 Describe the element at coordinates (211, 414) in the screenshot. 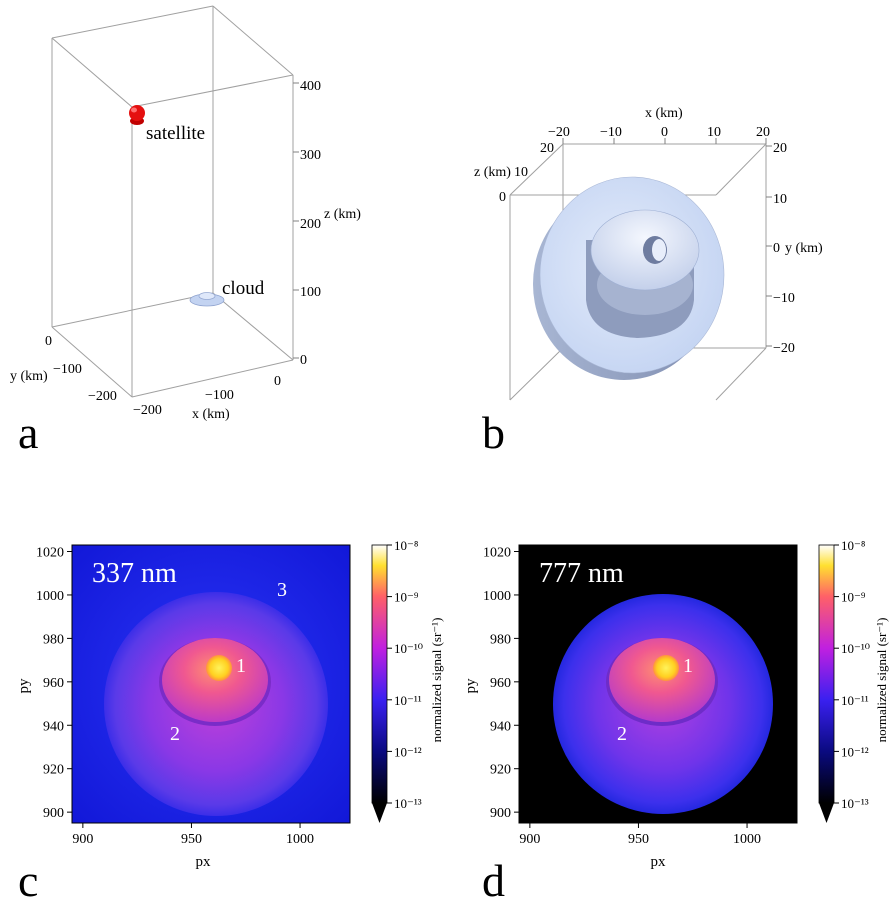

I see `x-axis-label: x (km)` at that location.